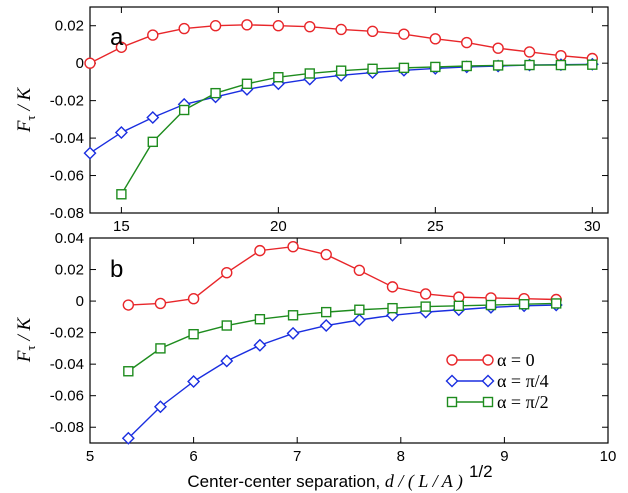 The image size is (628, 493). What do you see at coordinates (90, 456) in the screenshot?
I see `panel-b-xtick-label: 5` at bounding box center [90, 456].